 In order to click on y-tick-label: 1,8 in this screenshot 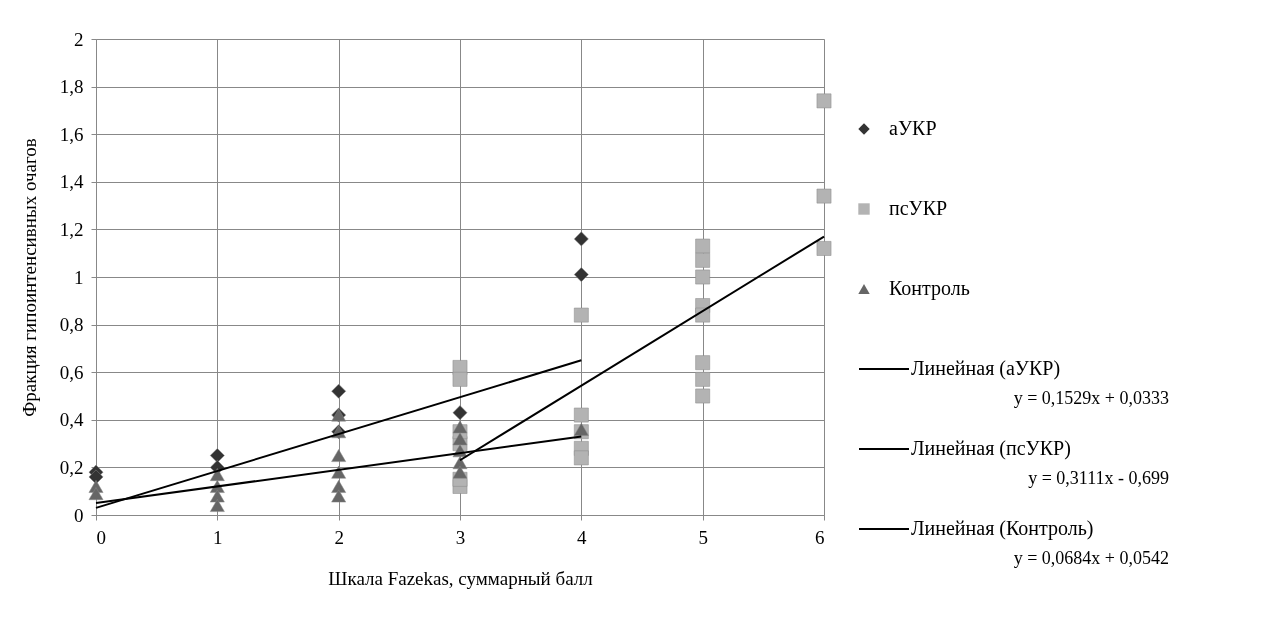, I will do `click(71, 87)`.